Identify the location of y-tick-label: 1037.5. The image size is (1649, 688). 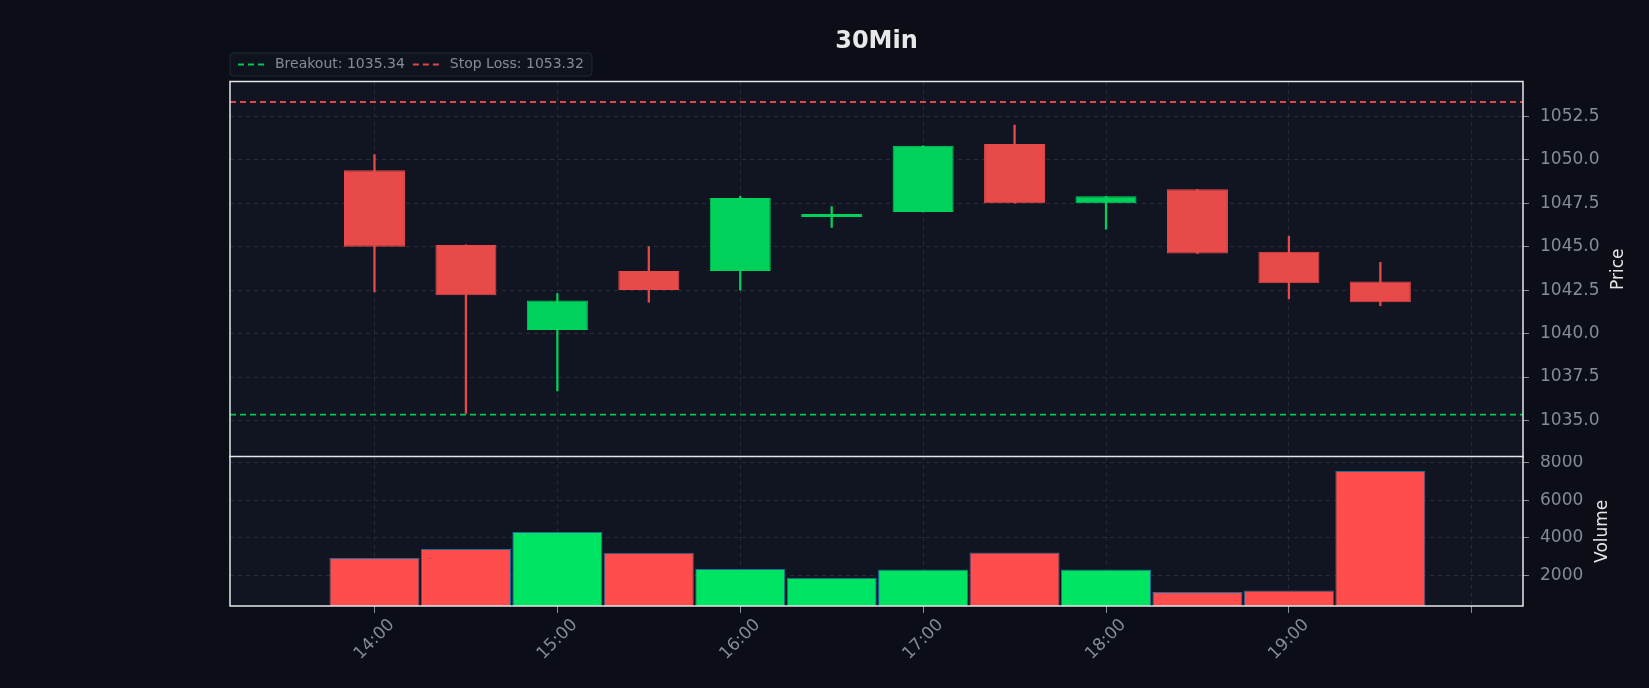
(1570, 375).